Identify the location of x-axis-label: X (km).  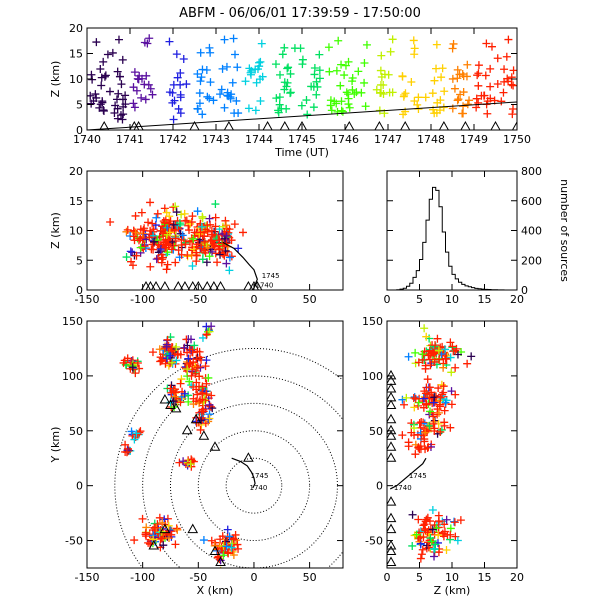
(215, 590).